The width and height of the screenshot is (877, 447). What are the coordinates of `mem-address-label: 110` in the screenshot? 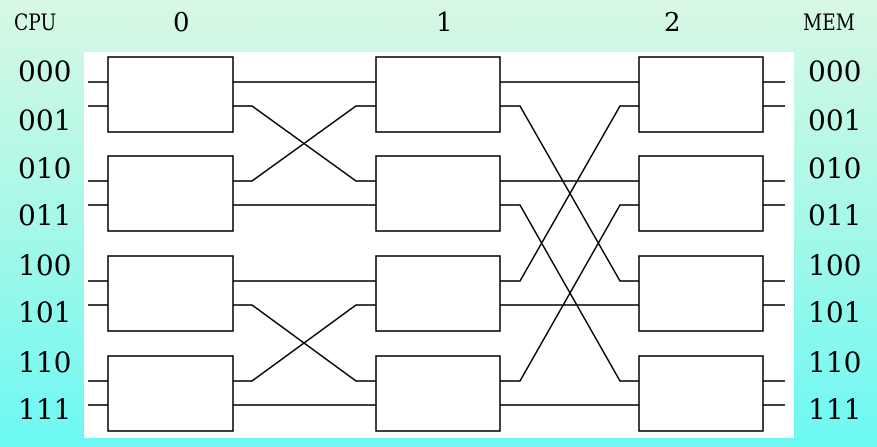 It's located at (835, 362).